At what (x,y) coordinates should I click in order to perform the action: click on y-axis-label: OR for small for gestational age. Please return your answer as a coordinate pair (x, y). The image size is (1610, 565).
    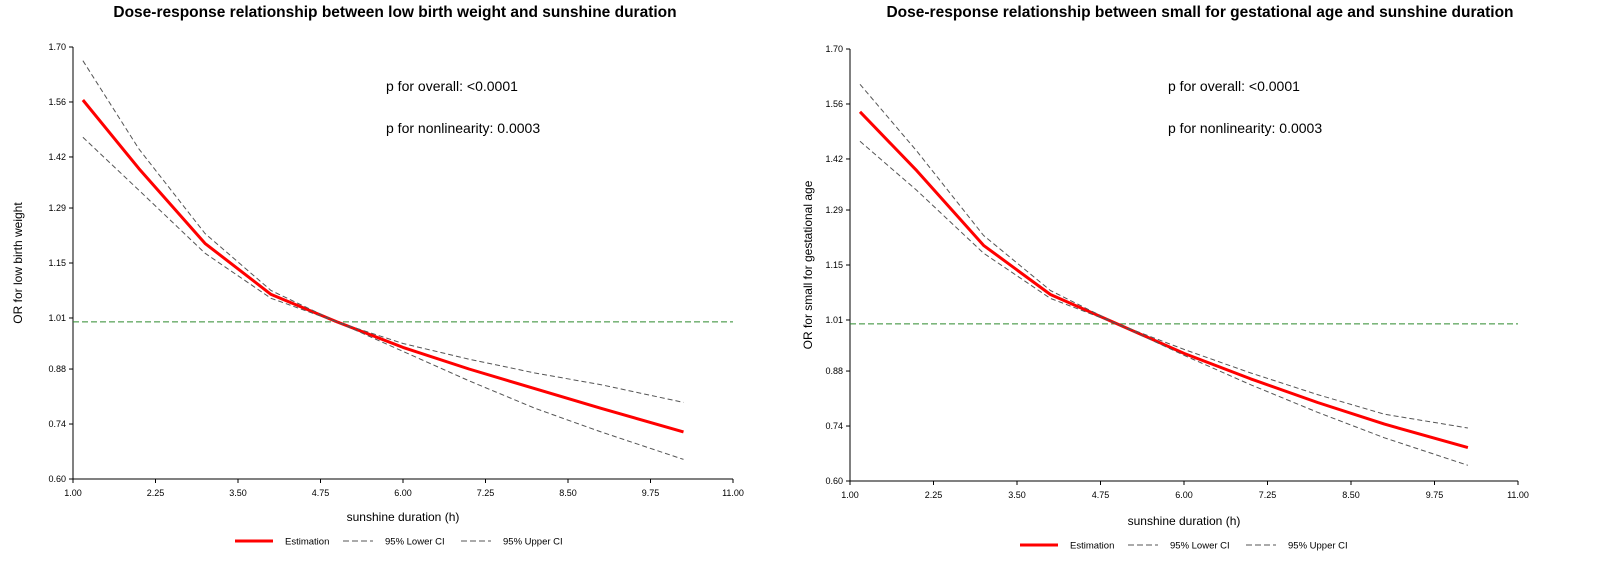
    Looking at the image, I should click on (808, 264).